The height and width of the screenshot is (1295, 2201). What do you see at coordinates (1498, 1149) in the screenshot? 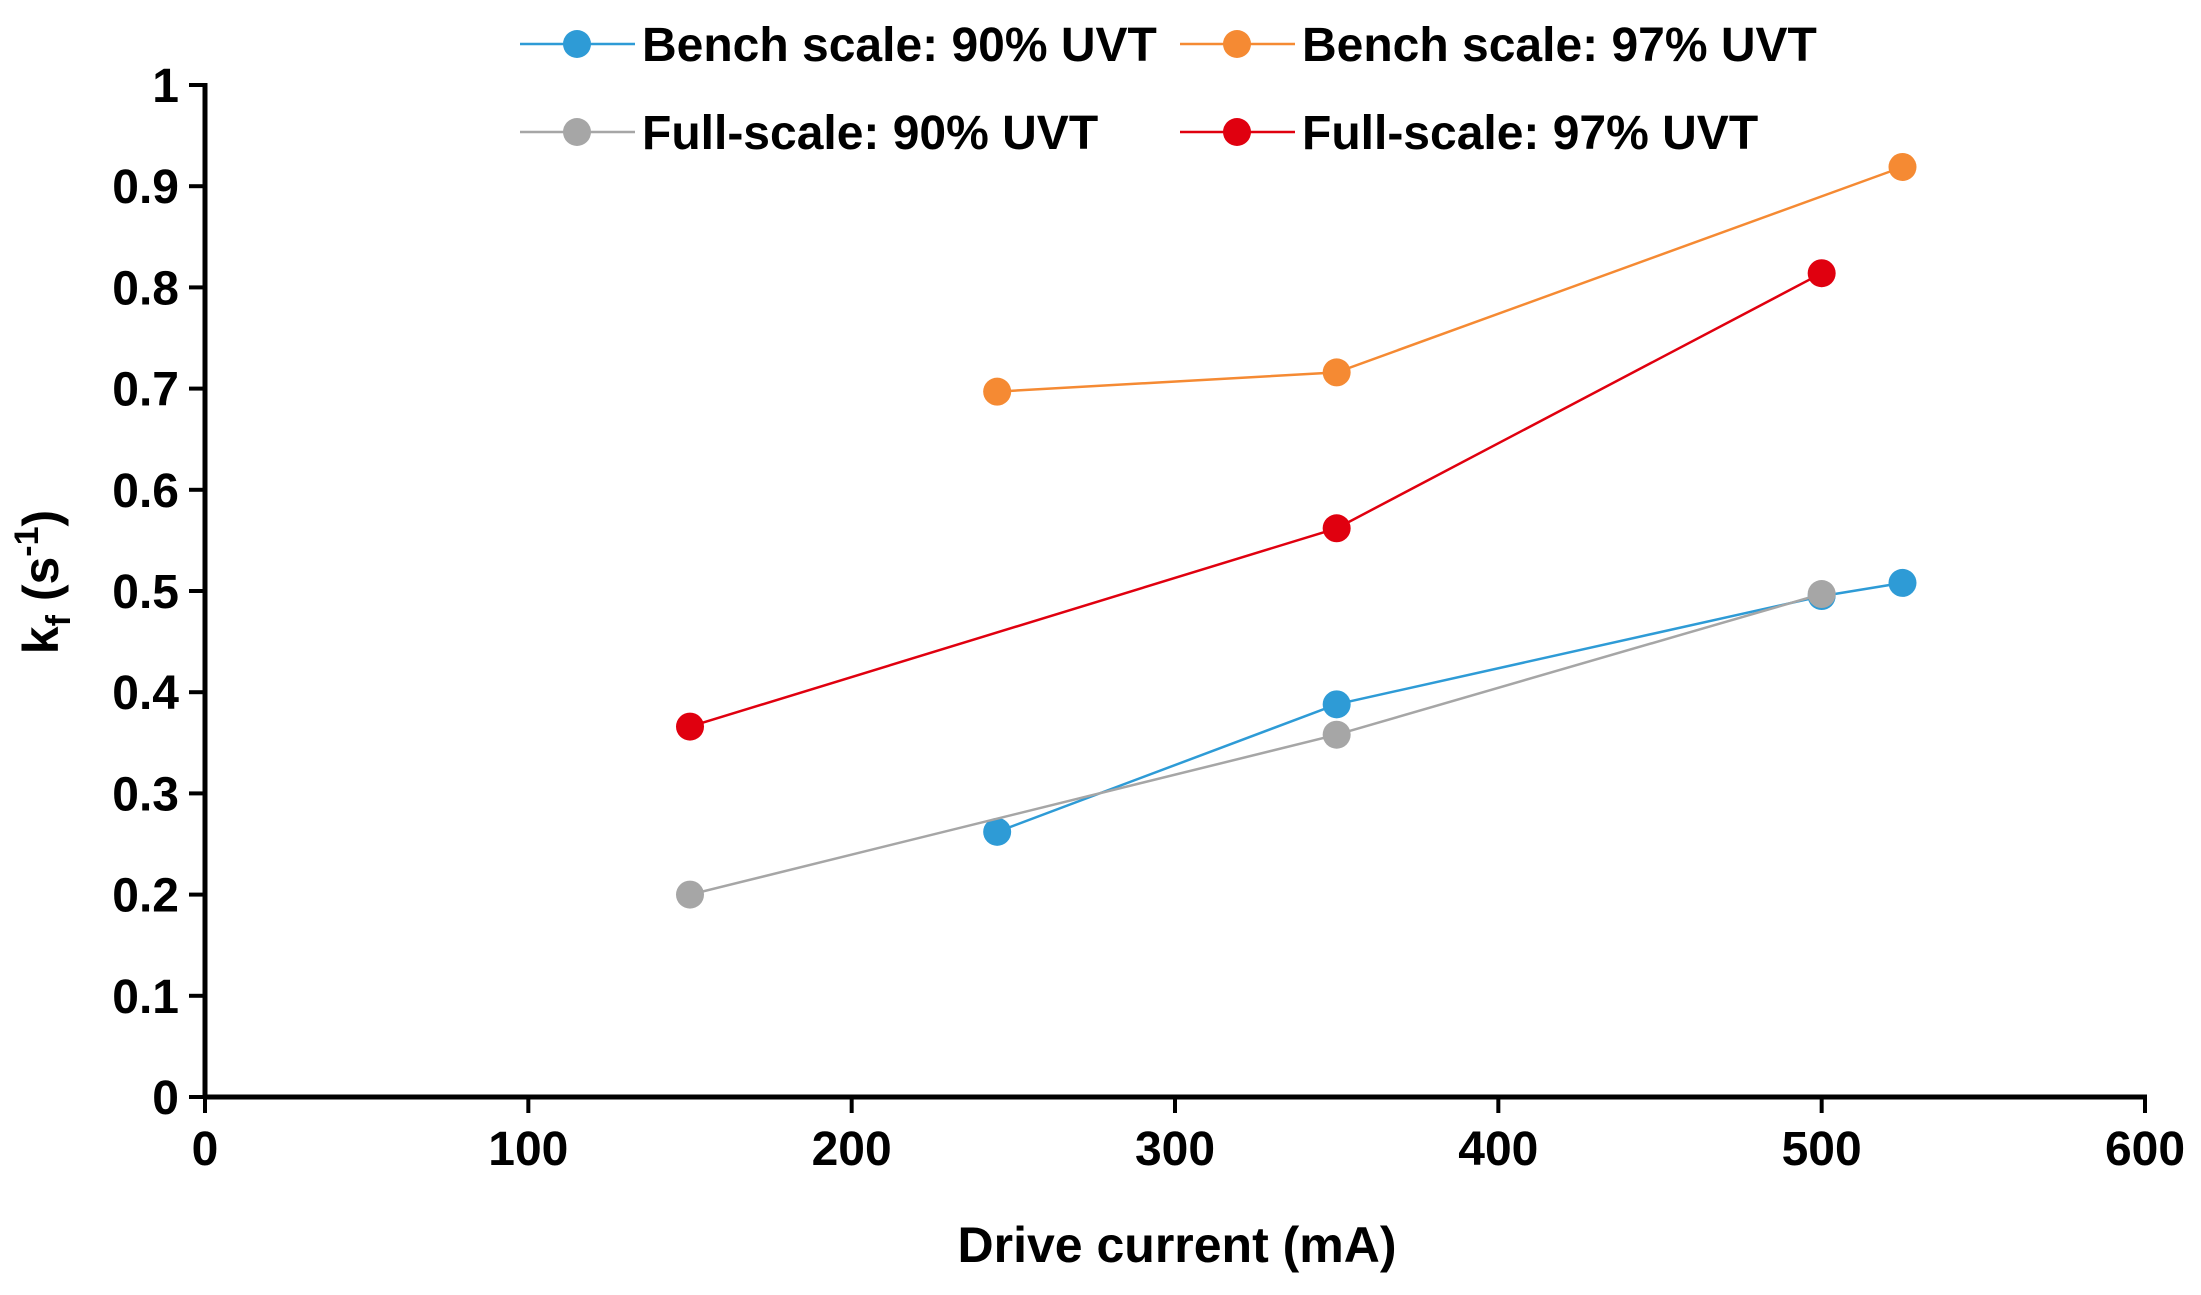
I see `x-tick-label: 400` at bounding box center [1498, 1149].